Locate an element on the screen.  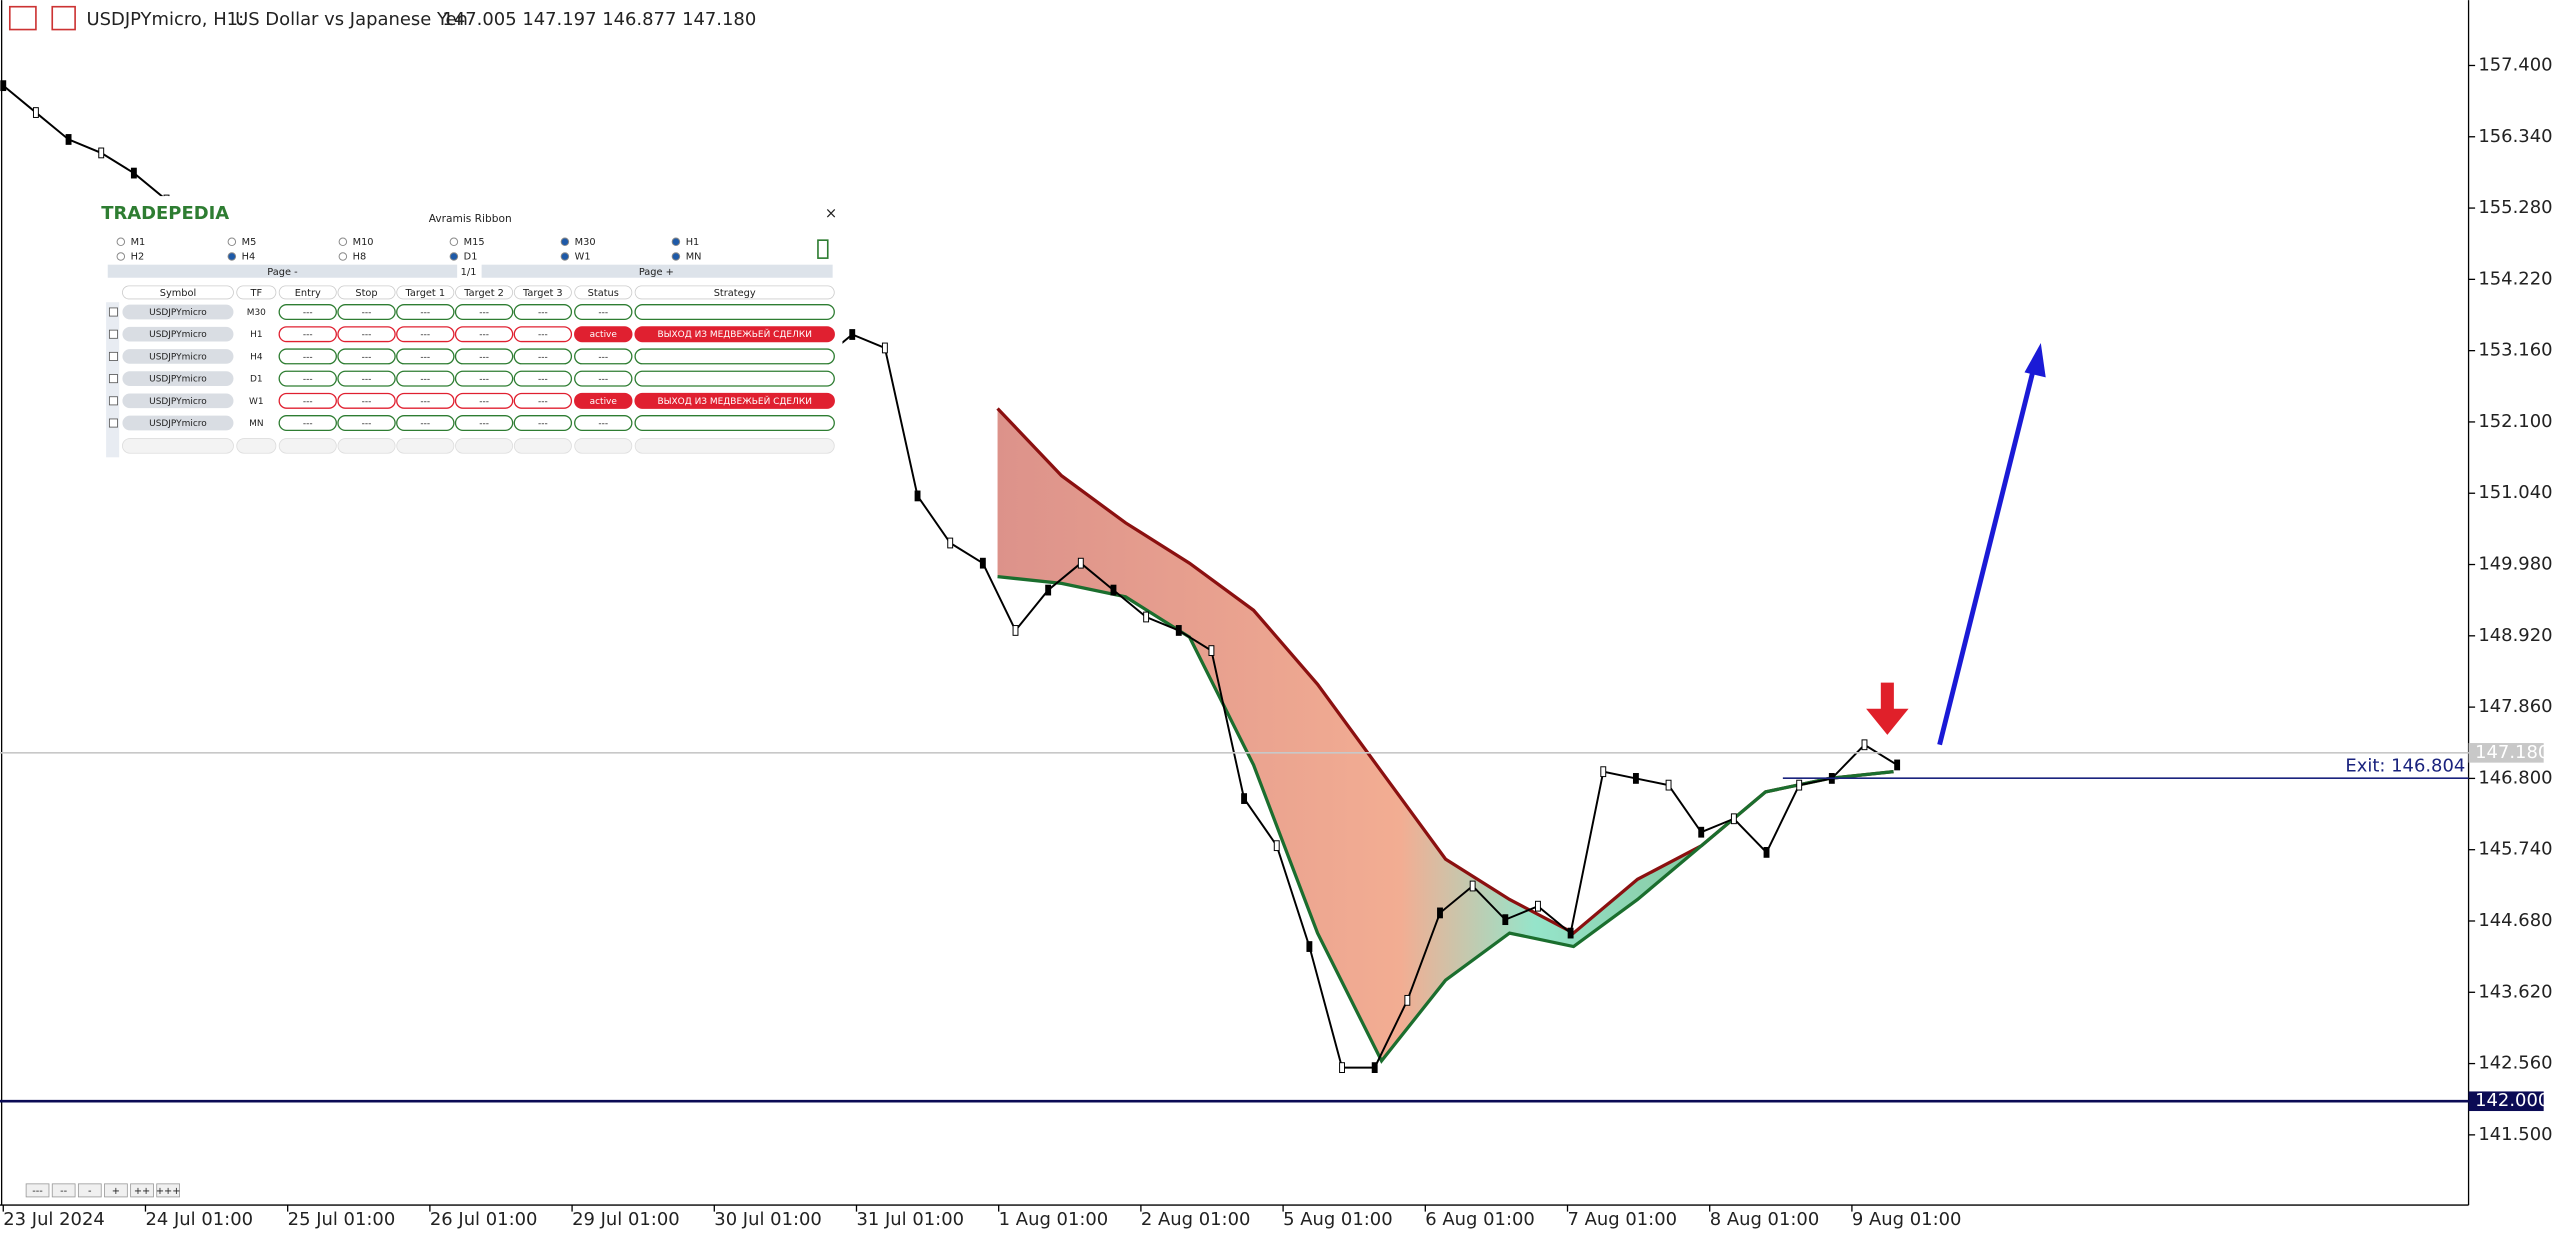
zoom-button-label: - is located at coordinates (90, 1191).